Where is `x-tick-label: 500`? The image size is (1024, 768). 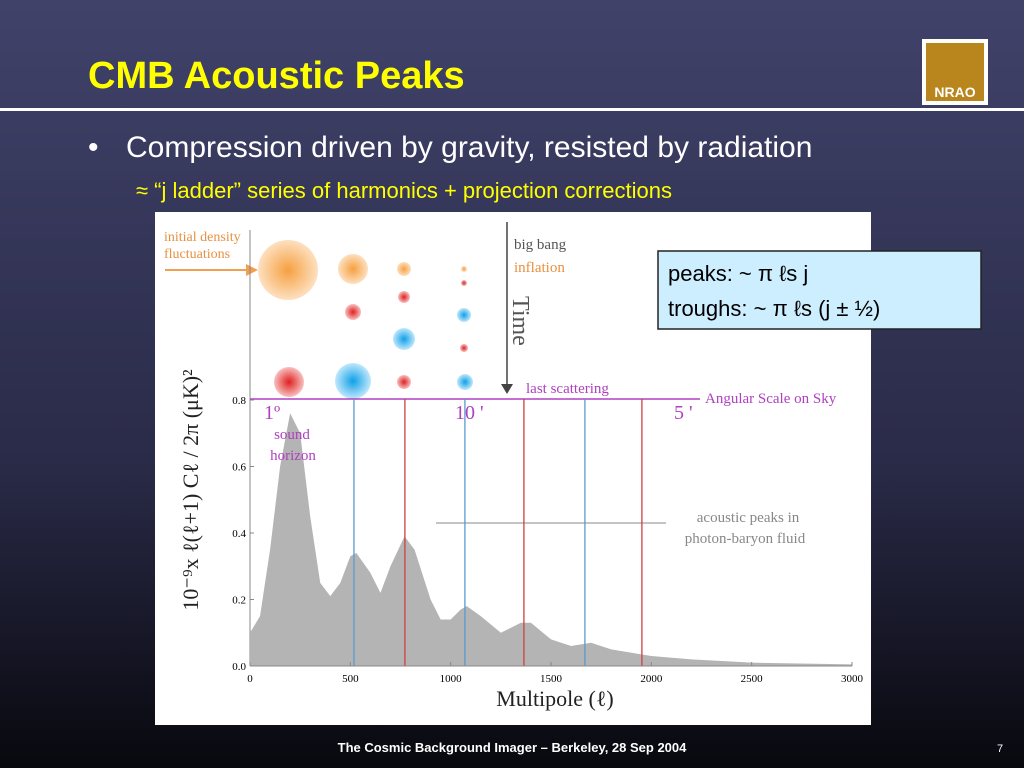 x-tick-label: 500 is located at coordinates (350, 679).